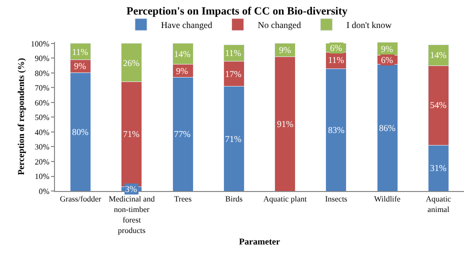 This screenshot has height=263, width=474. What do you see at coordinates (187, 25) in the screenshot?
I see `legend-label: Have changed` at bounding box center [187, 25].